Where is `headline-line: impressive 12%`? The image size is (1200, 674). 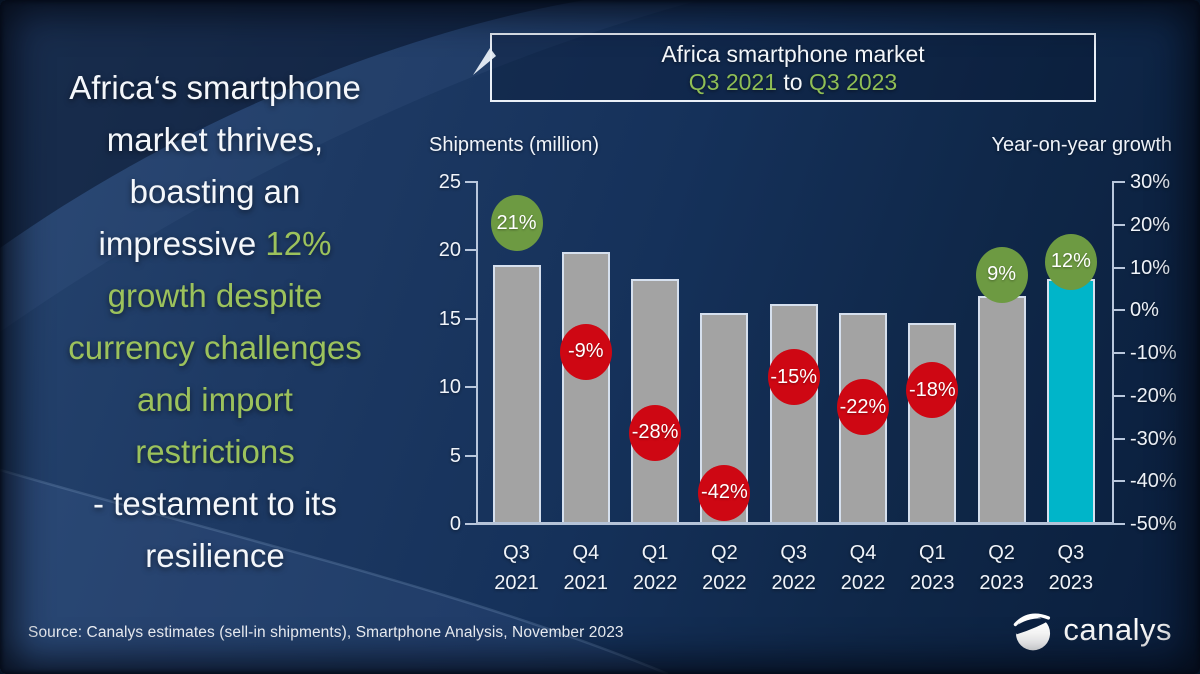
headline-line: impressive 12% is located at coordinates (215, 244).